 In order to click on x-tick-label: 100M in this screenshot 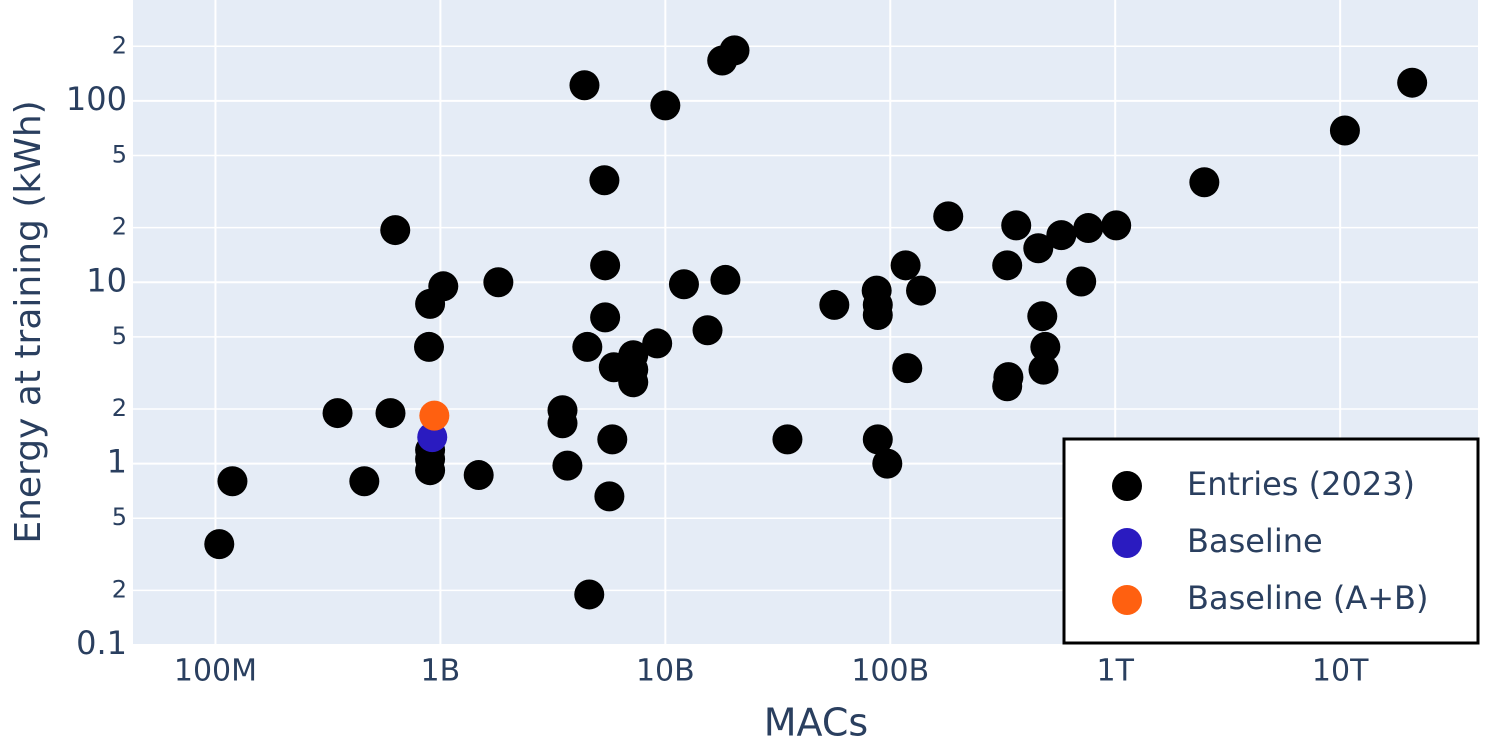, I will do `click(215, 671)`.